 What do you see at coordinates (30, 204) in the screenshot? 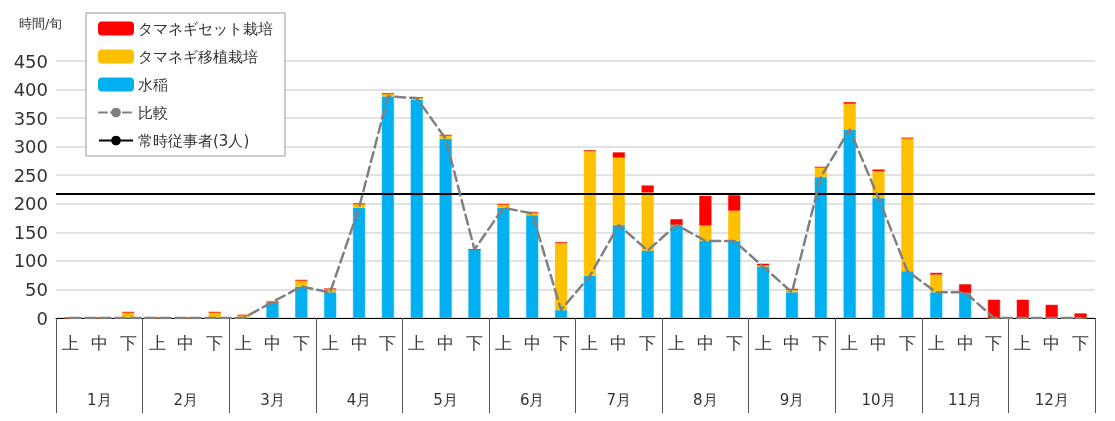
I see `y-tick-label: 200` at bounding box center [30, 204].